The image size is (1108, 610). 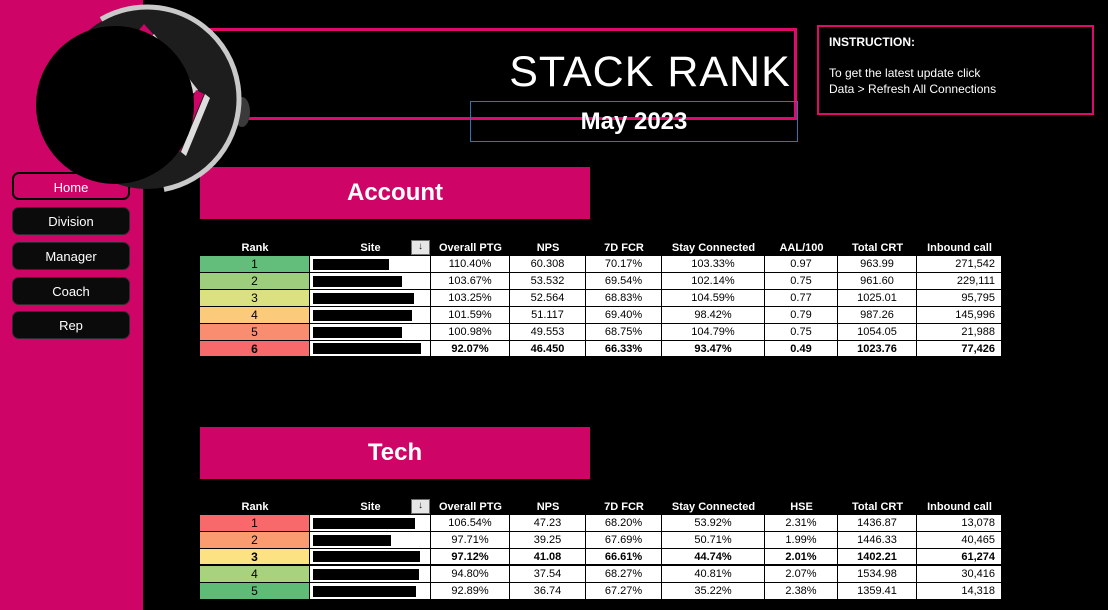 What do you see at coordinates (470, 332) in the screenshot?
I see `value-cell: 100.98%` at bounding box center [470, 332].